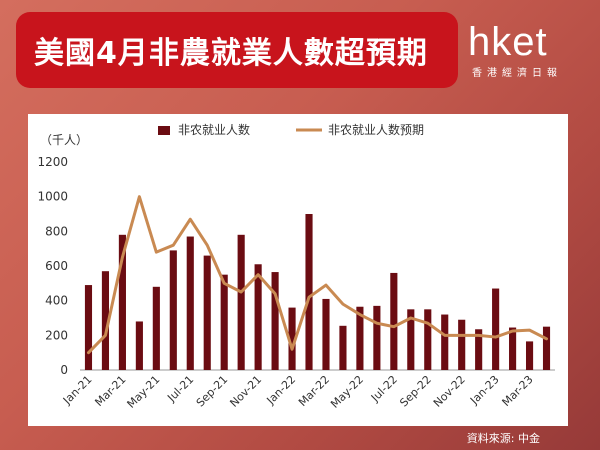 This screenshot has height=450, width=600. I want to click on y-tick-label: 600, so click(56, 266).